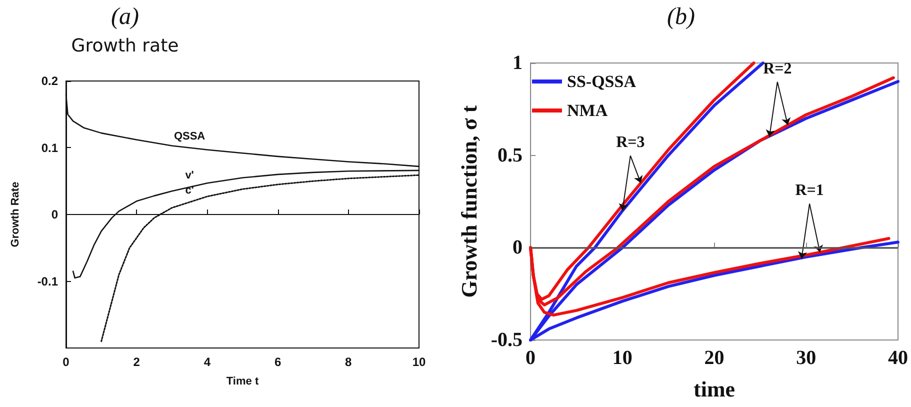 The height and width of the screenshot is (407, 911). What do you see at coordinates (66, 362) in the screenshot?
I see `x-tick-label: 0` at bounding box center [66, 362].